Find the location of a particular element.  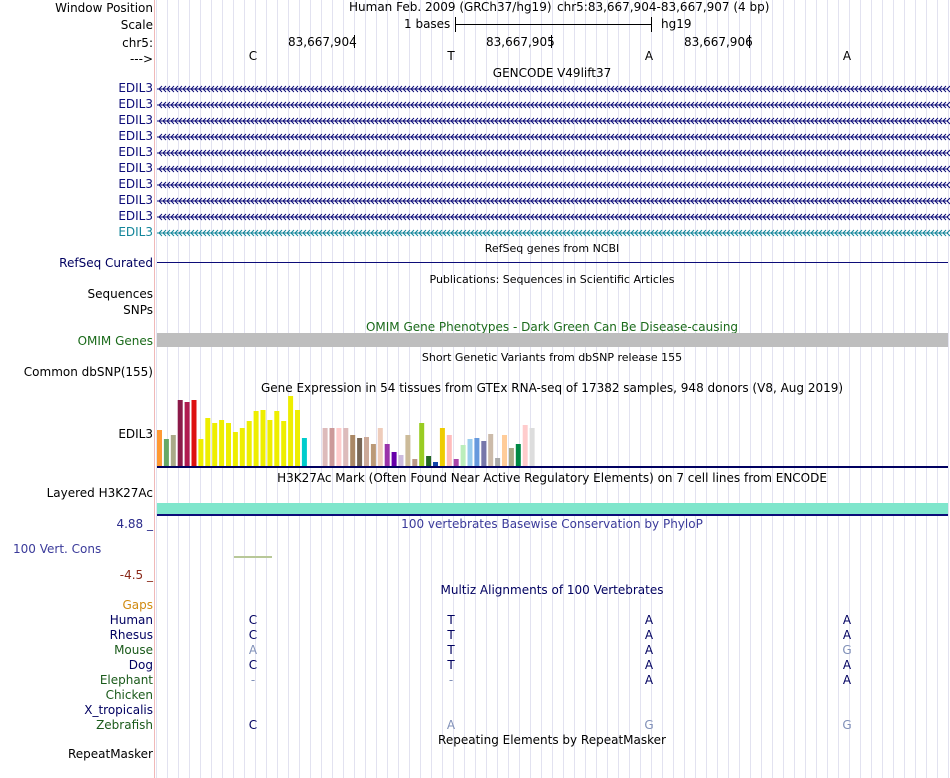

species-label: X_tropicalis is located at coordinates (118, 710).